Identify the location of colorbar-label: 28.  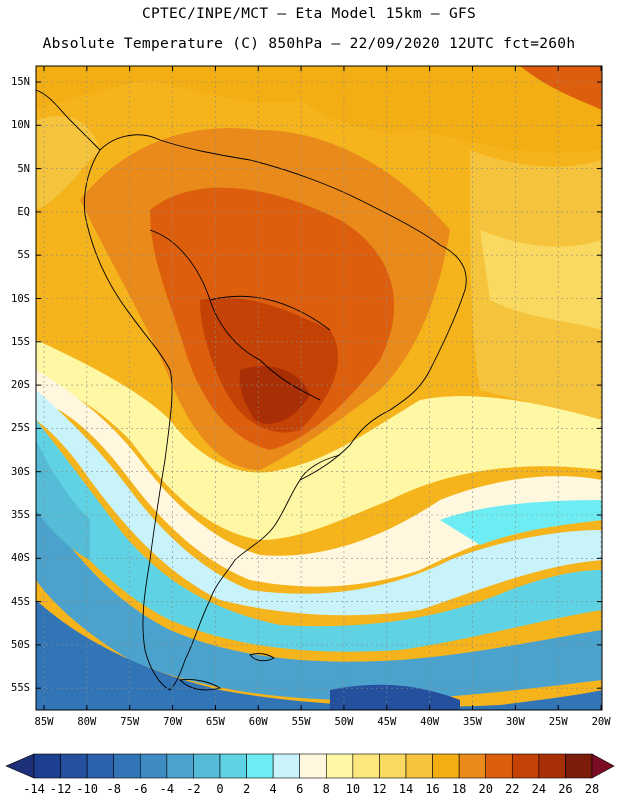
(592, 789).